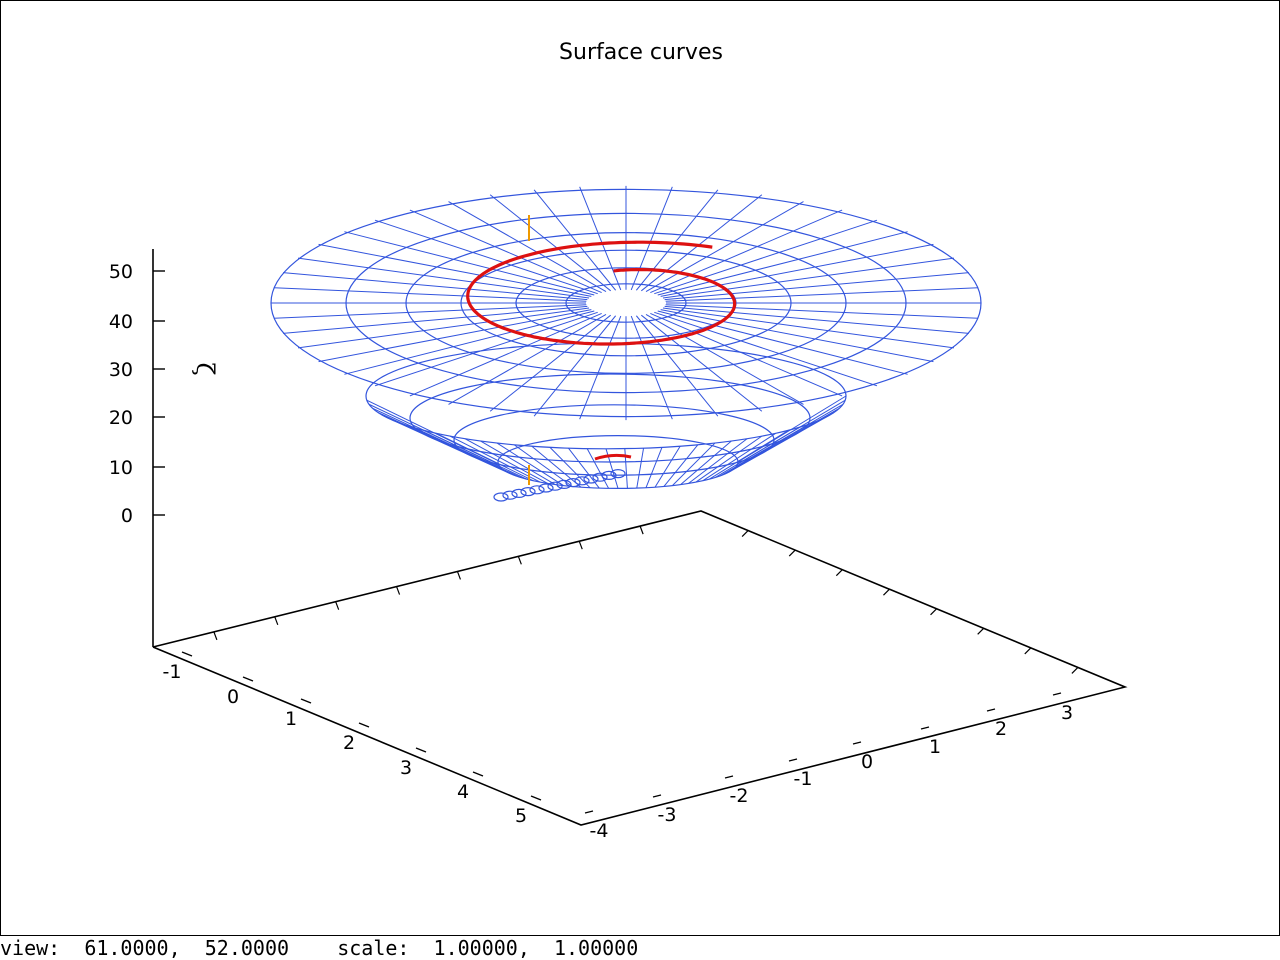  I want to click on y-tick-label: -1, so click(803, 779).